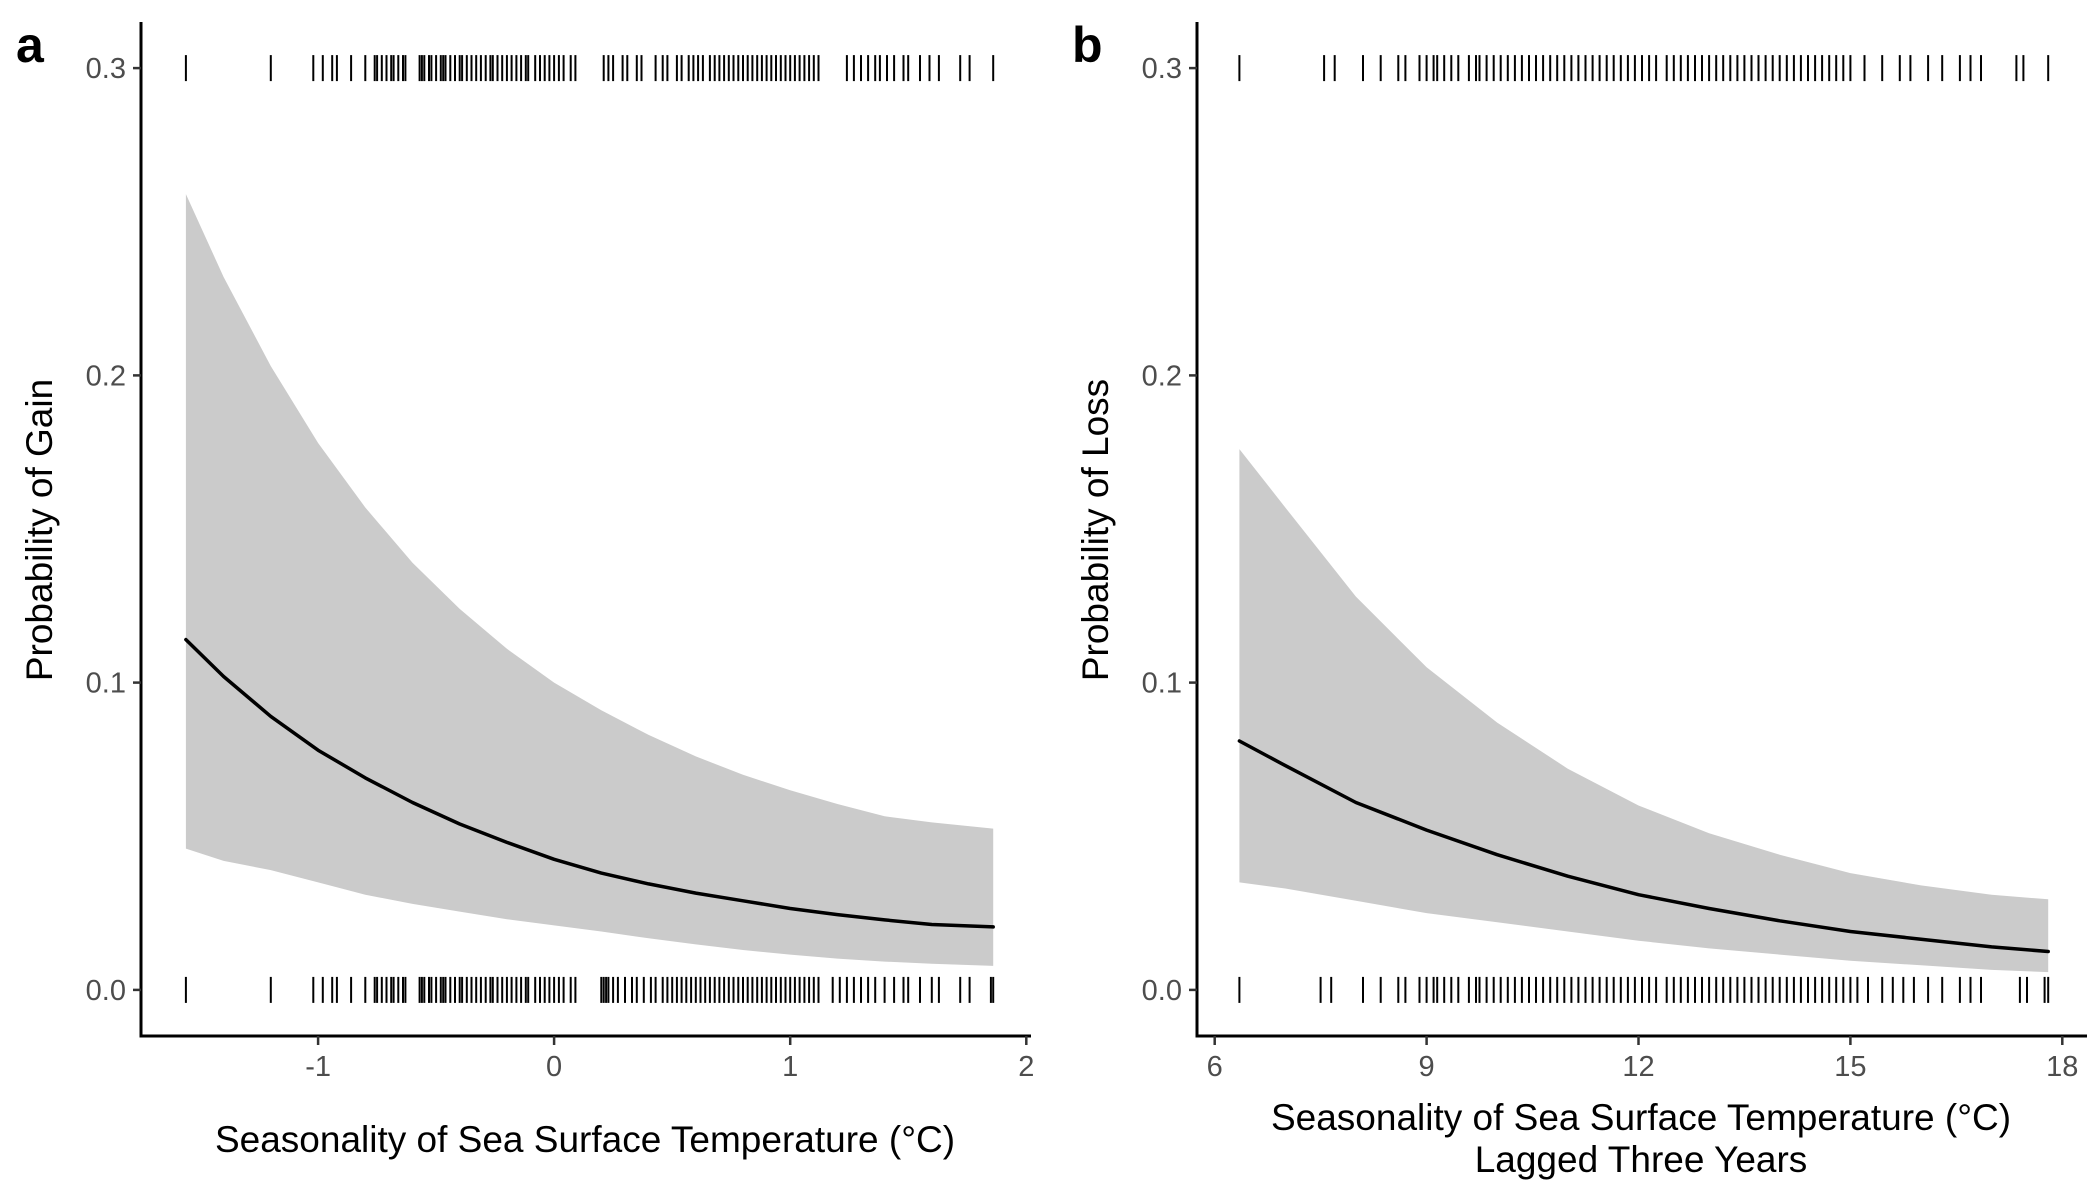 This screenshot has height=1200, width=2100. Describe the element at coordinates (1644, 989) in the screenshot. I see `panel-b-rug-bottom` at that location.